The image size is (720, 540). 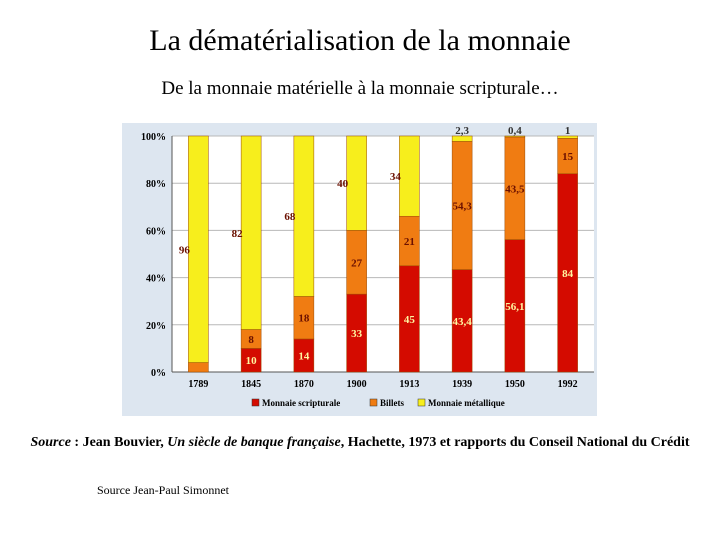 I want to click on x-tick-label: 1845, so click(x=251, y=384).